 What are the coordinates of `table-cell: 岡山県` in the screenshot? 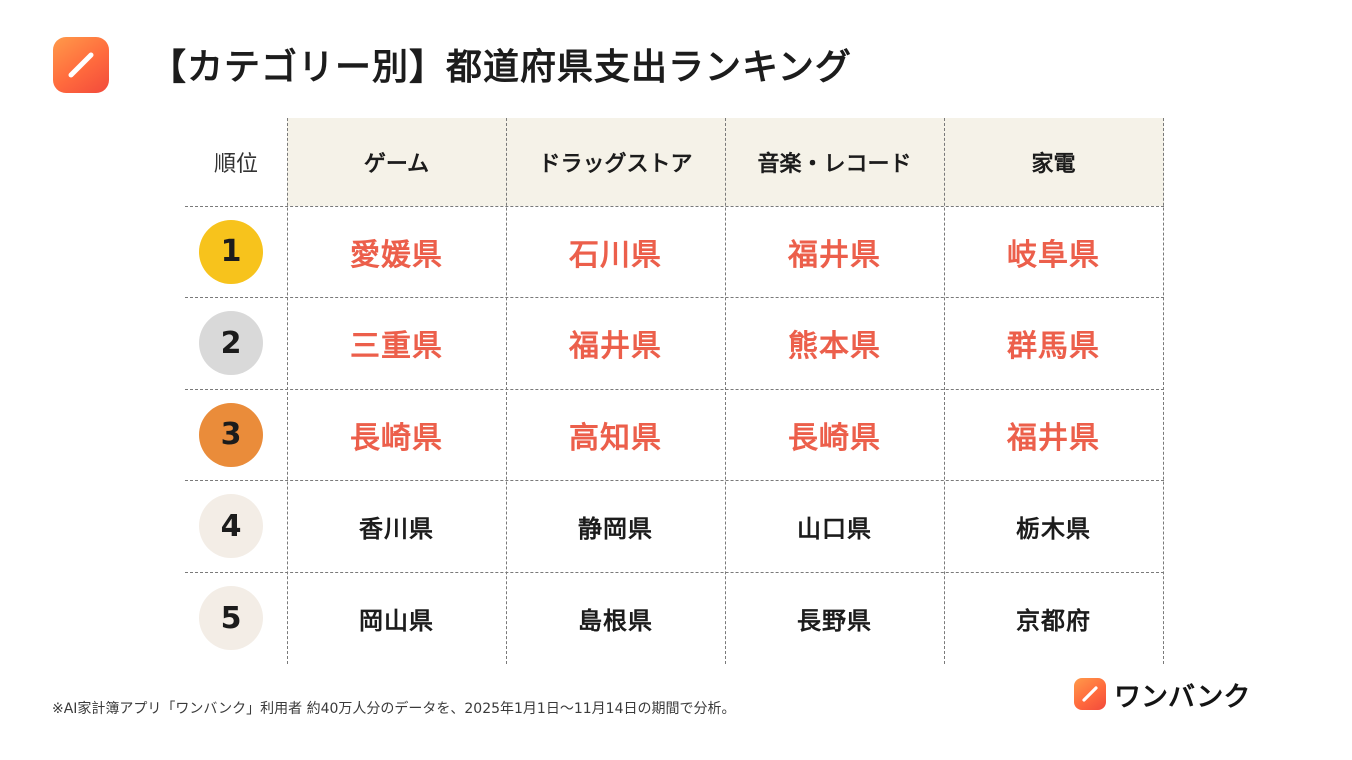 It's located at (396, 620).